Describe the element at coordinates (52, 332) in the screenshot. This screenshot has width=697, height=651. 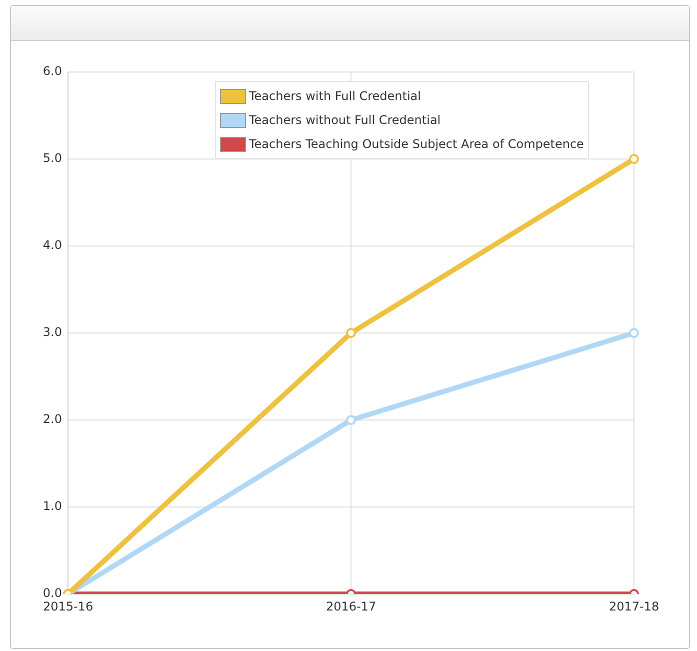
I see `y-tick-label: 3.0` at that location.